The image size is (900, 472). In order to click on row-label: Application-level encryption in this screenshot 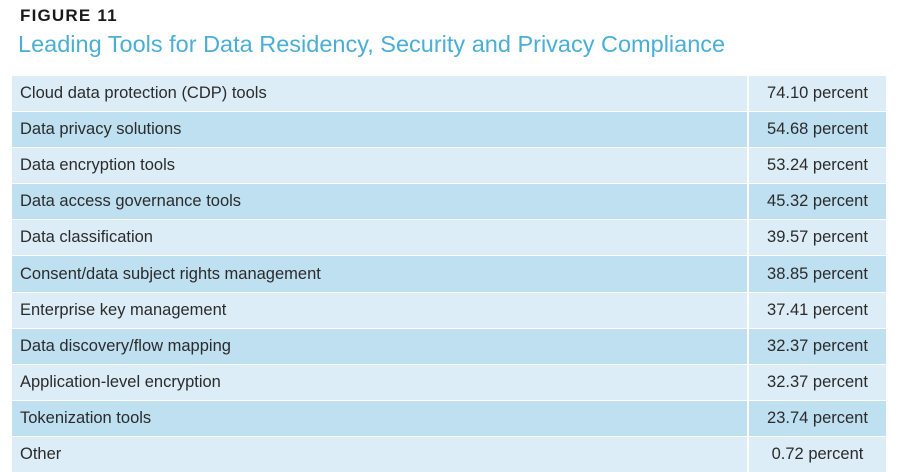, I will do `click(379, 382)`.